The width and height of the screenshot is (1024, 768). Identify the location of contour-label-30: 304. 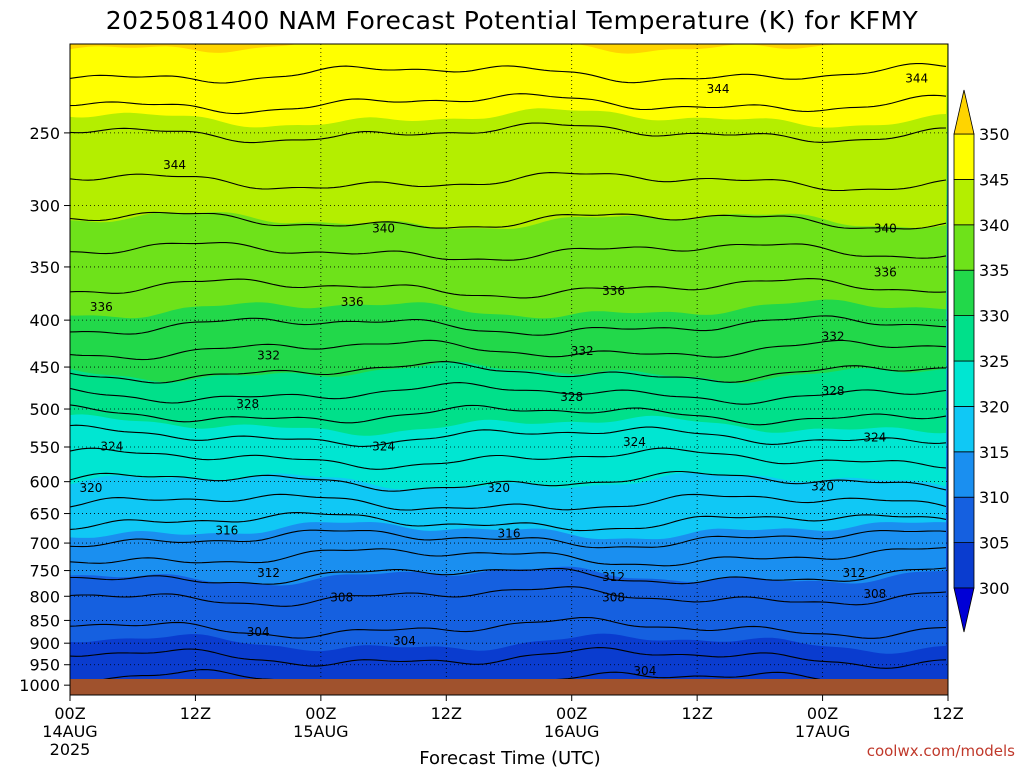
(258, 632).